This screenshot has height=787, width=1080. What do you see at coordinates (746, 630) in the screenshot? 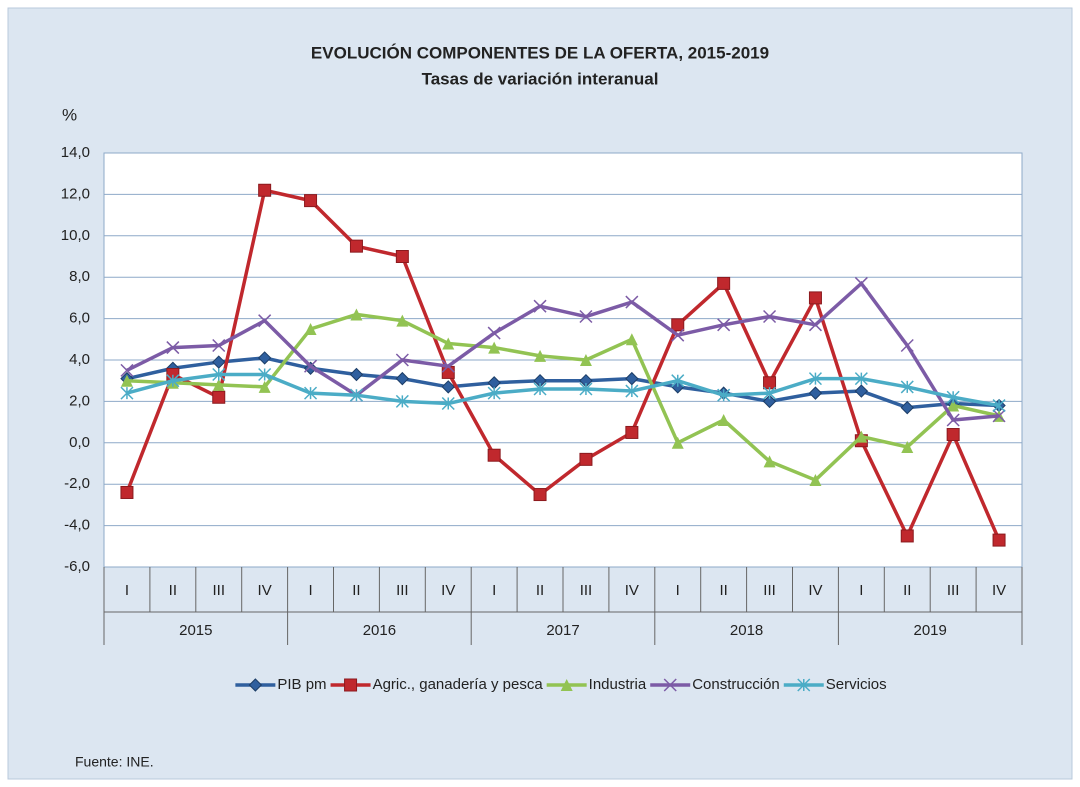
I see `group-label: 2018` at bounding box center [746, 630].